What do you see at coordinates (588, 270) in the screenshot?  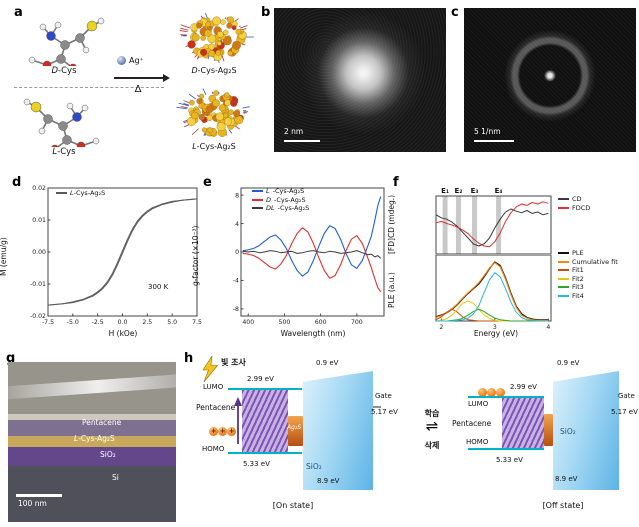 I see `legend-item: Fit1` at bounding box center [588, 270].